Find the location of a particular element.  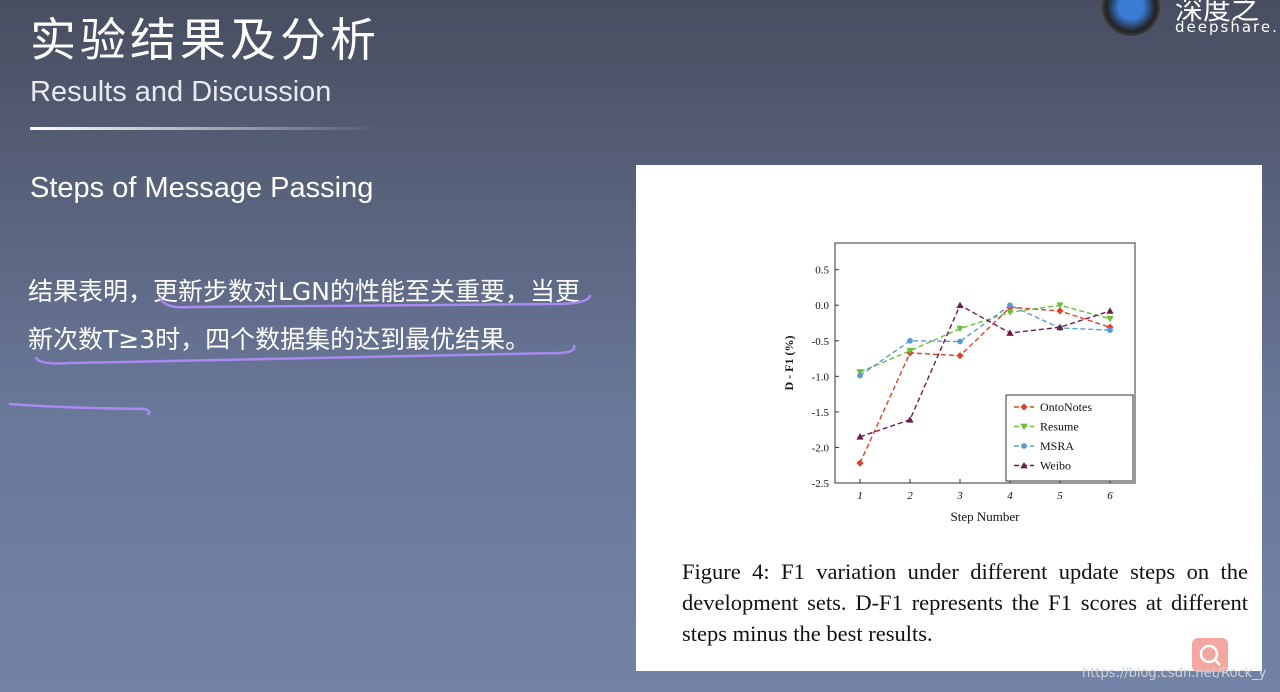

y-axis-label: D - F1 (%) is located at coordinates (789, 363).